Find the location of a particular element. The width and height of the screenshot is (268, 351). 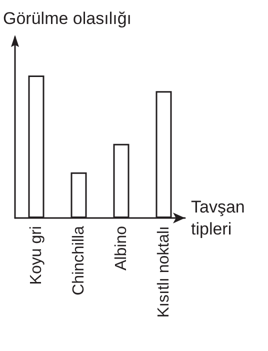

y-axis-title: Görülme olasılığı is located at coordinates (67, 18).